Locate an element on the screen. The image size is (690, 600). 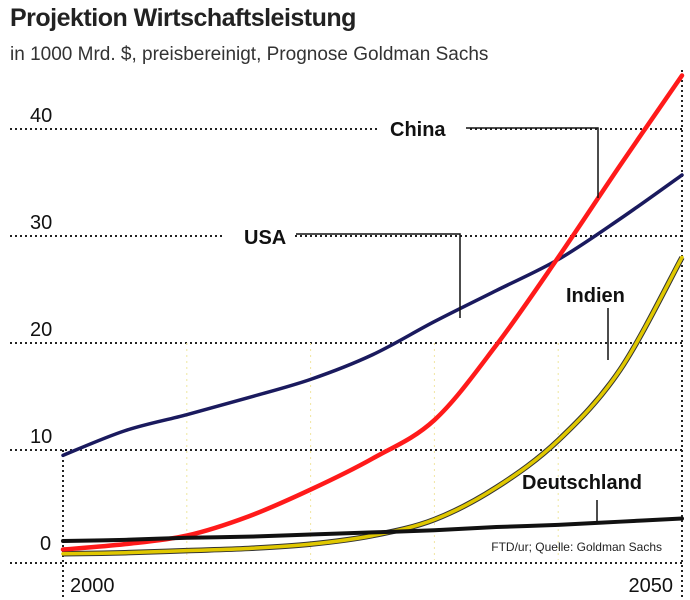
y-tick-label: 40 is located at coordinates (41, 116).